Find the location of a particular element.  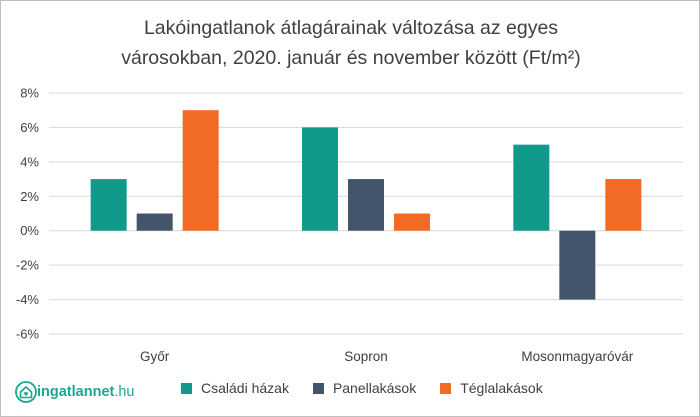

y-tick-label: -4% is located at coordinates (28, 299).